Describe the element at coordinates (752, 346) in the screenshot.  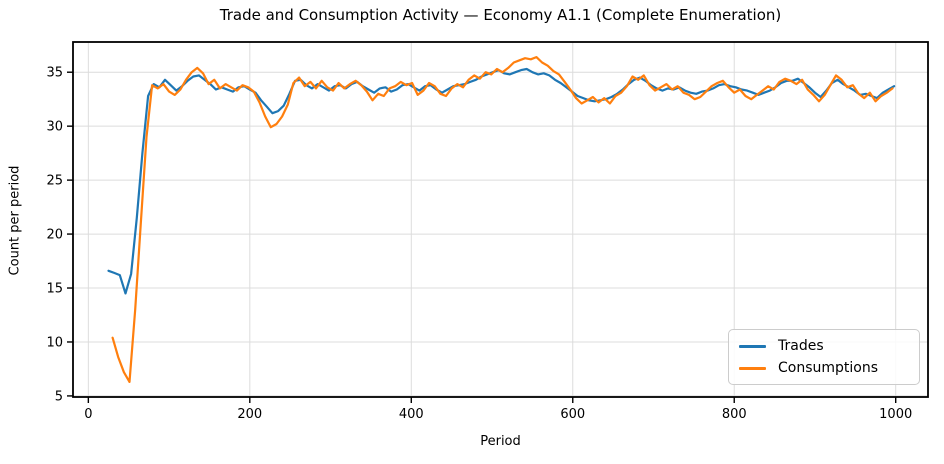
I see `trades-line-swatch` at that location.